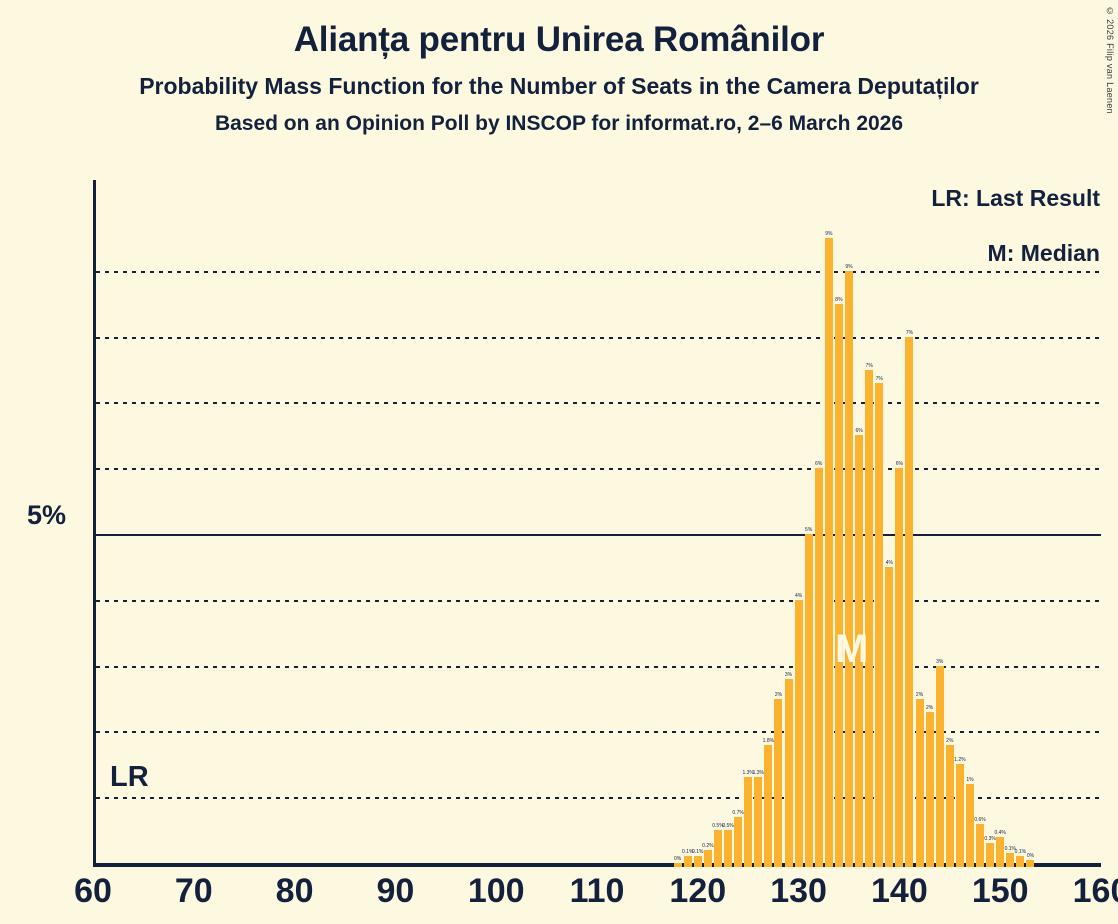 Image resolution: width=1118 pixels, height=924 pixels. Describe the element at coordinates (899, 891) in the screenshot. I see `x-tick-140: 140` at that location.